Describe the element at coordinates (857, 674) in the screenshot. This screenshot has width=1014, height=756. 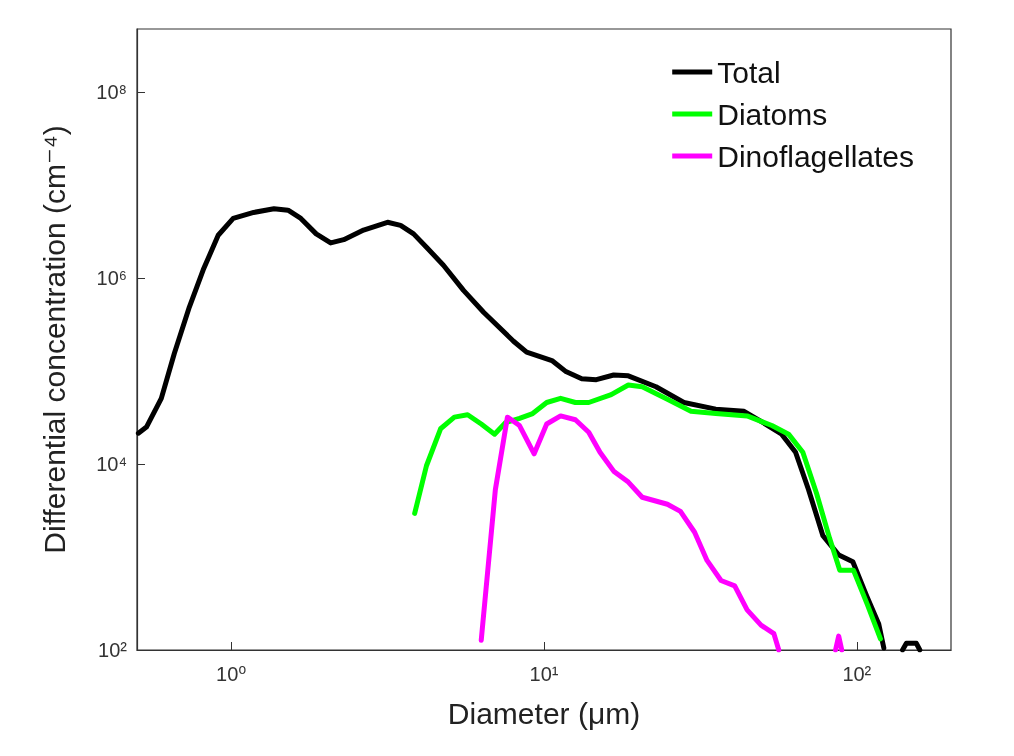
I see `x-tick-label: 10²` at that location.